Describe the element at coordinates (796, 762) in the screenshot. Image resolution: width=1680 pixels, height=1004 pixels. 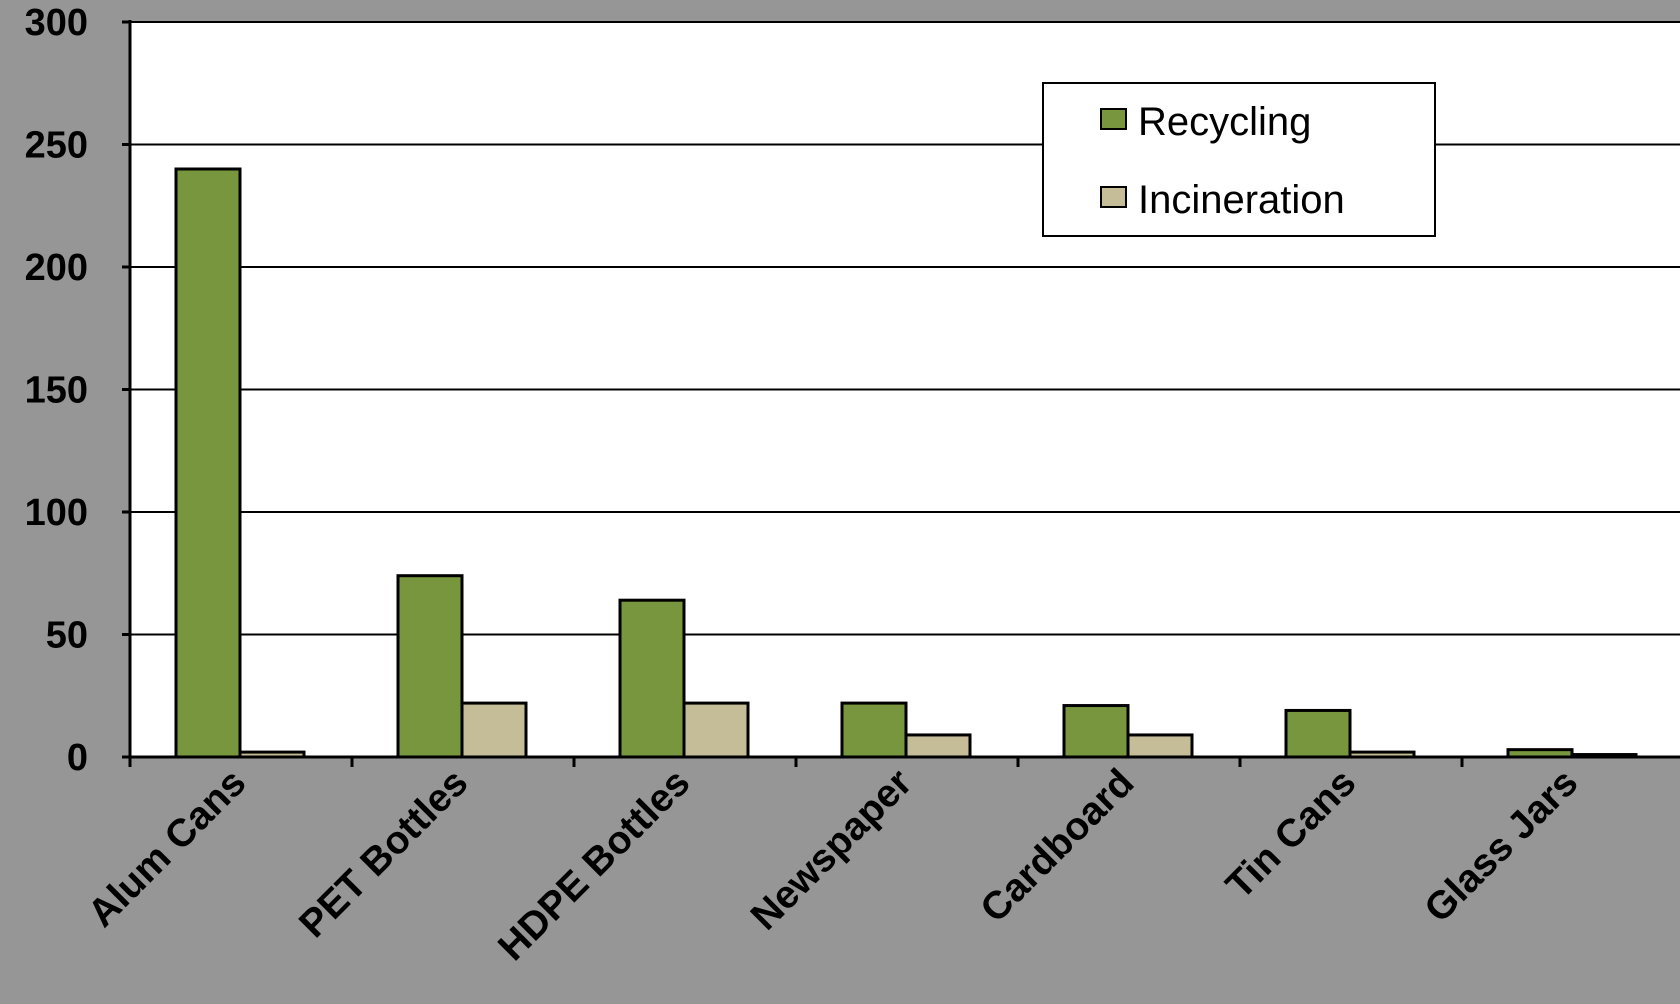
I see `x-axis-ticks` at that location.